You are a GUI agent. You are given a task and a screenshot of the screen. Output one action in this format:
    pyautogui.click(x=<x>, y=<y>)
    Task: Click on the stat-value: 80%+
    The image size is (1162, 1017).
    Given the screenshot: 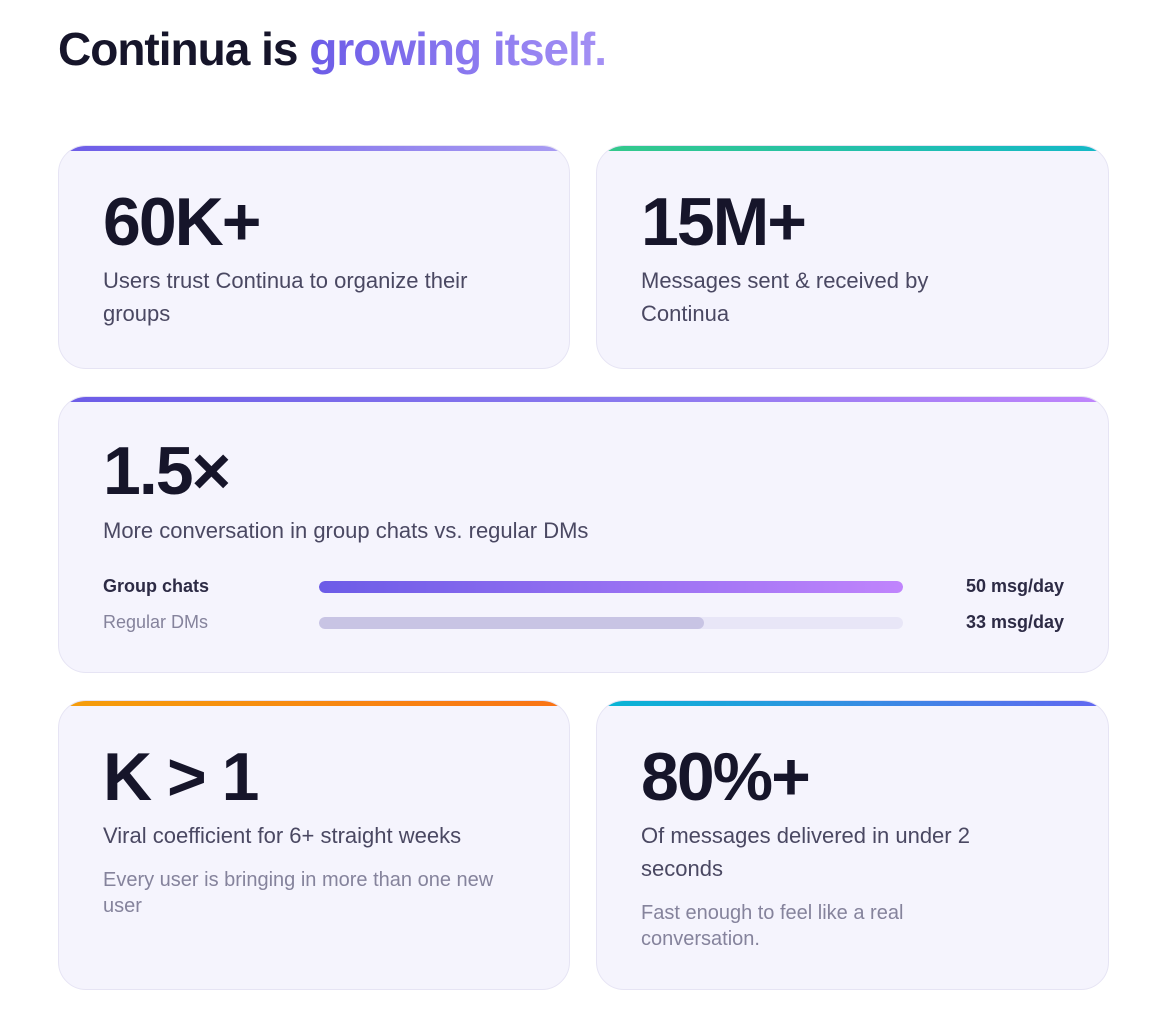 What is the action you would take?
    pyautogui.click(x=726, y=777)
    